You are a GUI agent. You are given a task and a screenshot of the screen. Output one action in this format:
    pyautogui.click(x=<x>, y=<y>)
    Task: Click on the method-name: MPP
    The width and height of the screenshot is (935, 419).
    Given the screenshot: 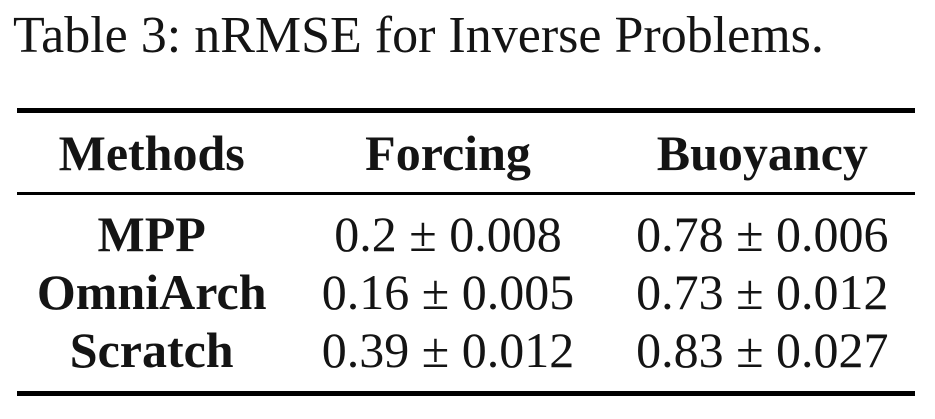 What is the action you would take?
    pyautogui.click(x=151, y=234)
    